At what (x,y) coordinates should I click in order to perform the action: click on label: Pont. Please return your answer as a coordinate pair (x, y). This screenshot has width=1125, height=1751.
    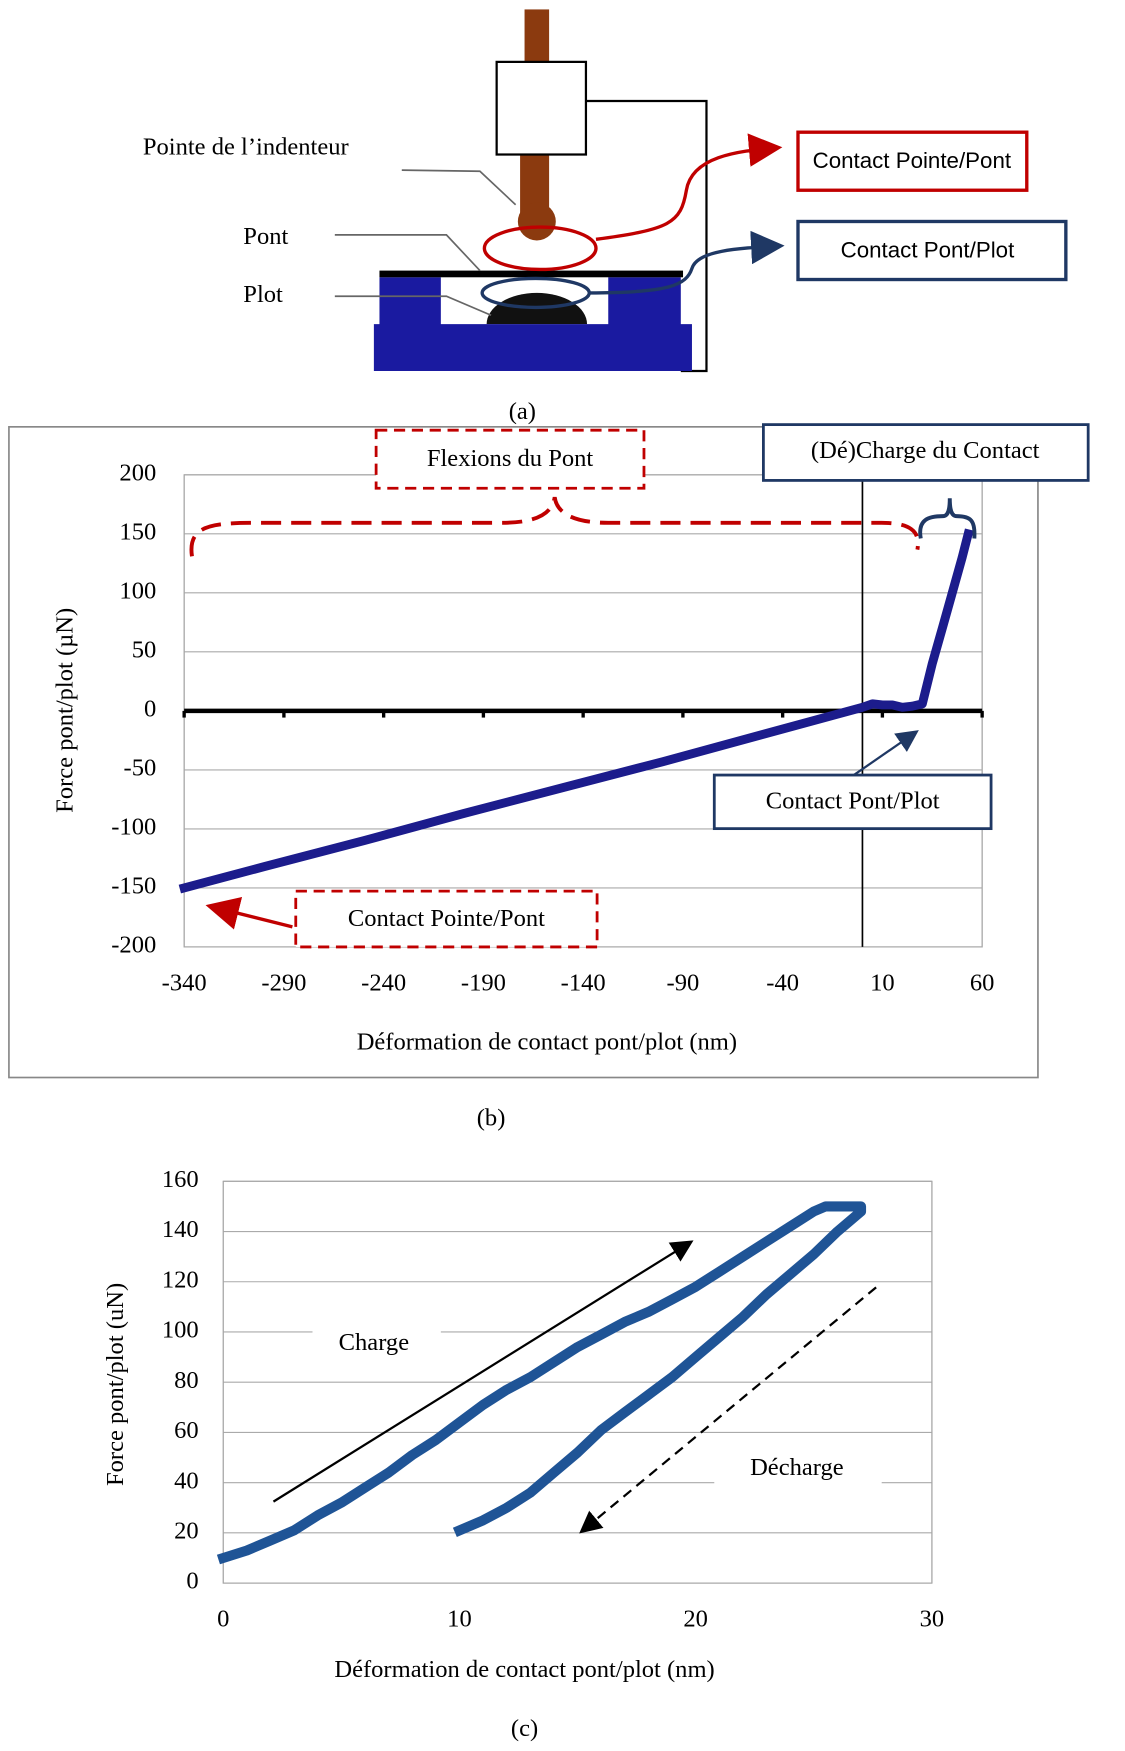
    Looking at the image, I should click on (265, 236).